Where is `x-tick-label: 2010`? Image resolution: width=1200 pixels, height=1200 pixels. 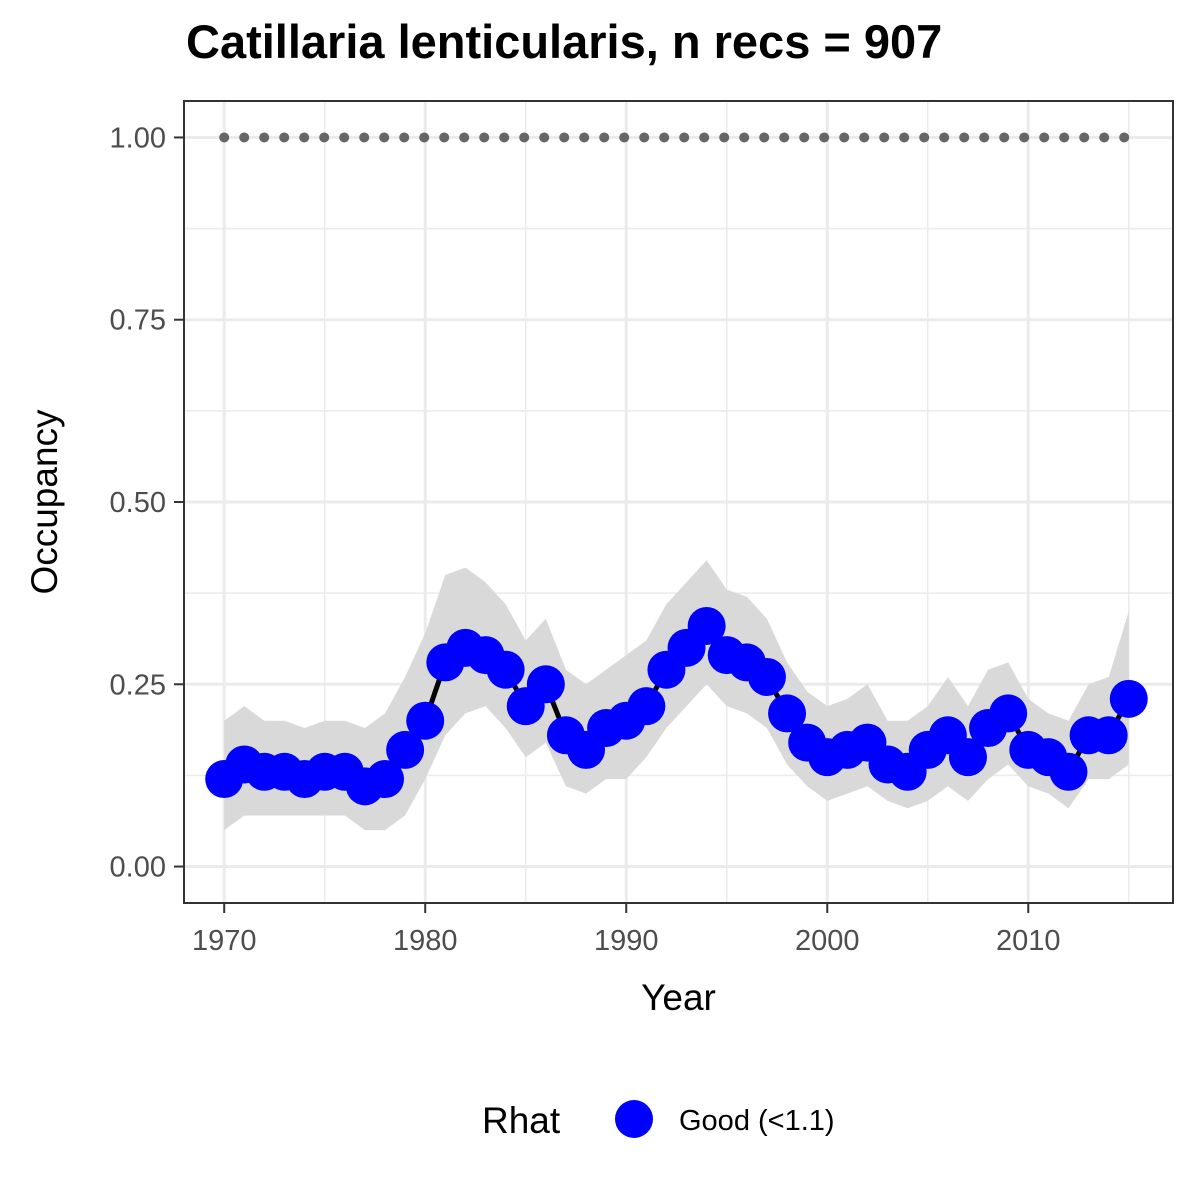
x-tick-label: 2010 is located at coordinates (1028, 941).